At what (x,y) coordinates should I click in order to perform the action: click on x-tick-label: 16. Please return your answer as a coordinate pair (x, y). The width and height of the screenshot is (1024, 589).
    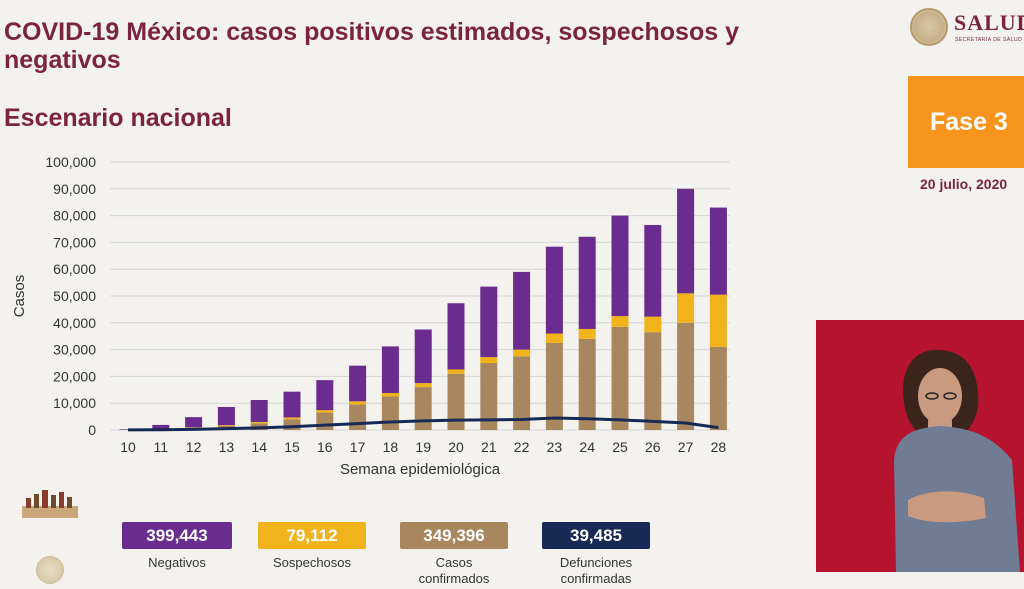
    Looking at the image, I should click on (325, 447).